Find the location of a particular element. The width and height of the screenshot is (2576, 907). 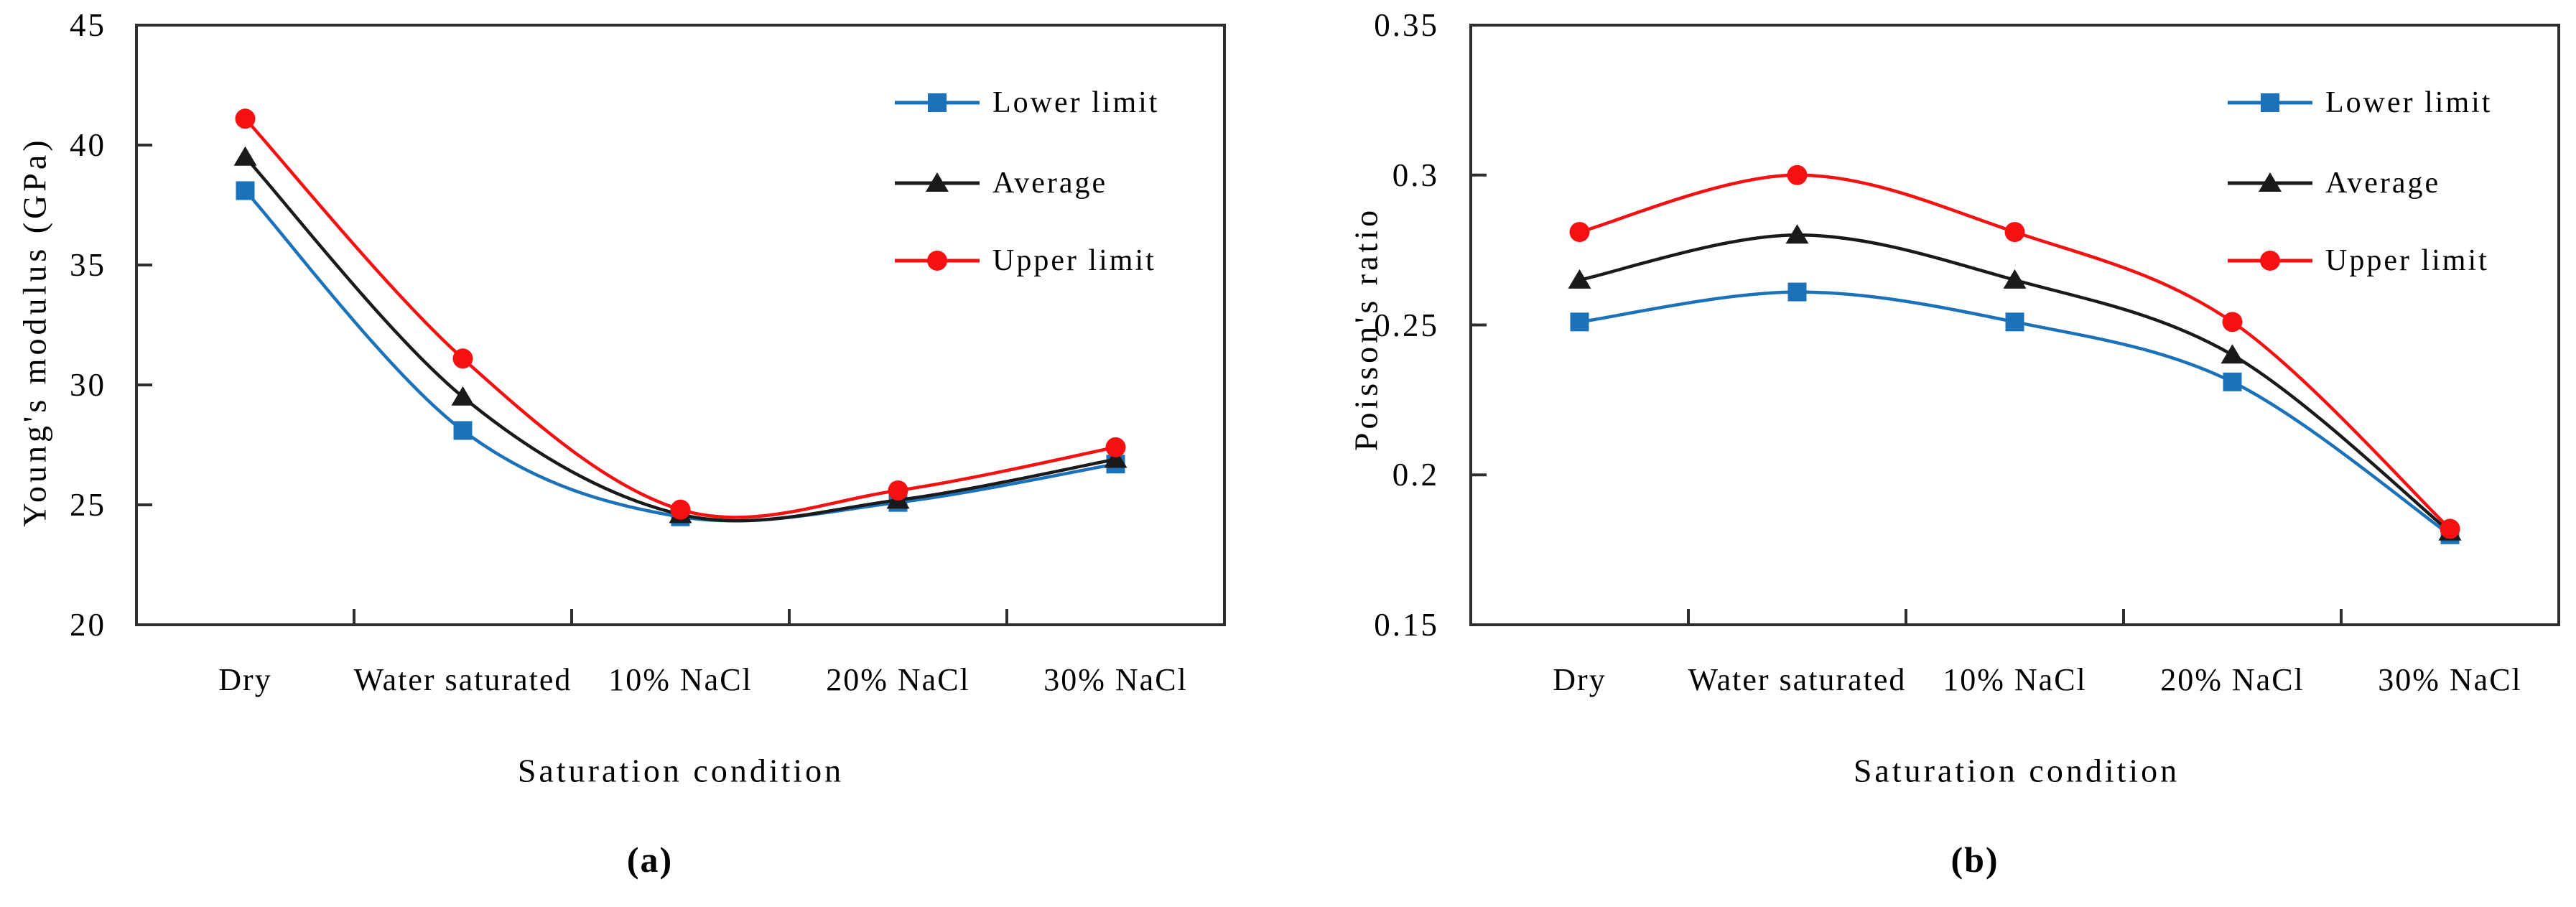

y-tick-label: 30 is located at coordinates (88, 385).